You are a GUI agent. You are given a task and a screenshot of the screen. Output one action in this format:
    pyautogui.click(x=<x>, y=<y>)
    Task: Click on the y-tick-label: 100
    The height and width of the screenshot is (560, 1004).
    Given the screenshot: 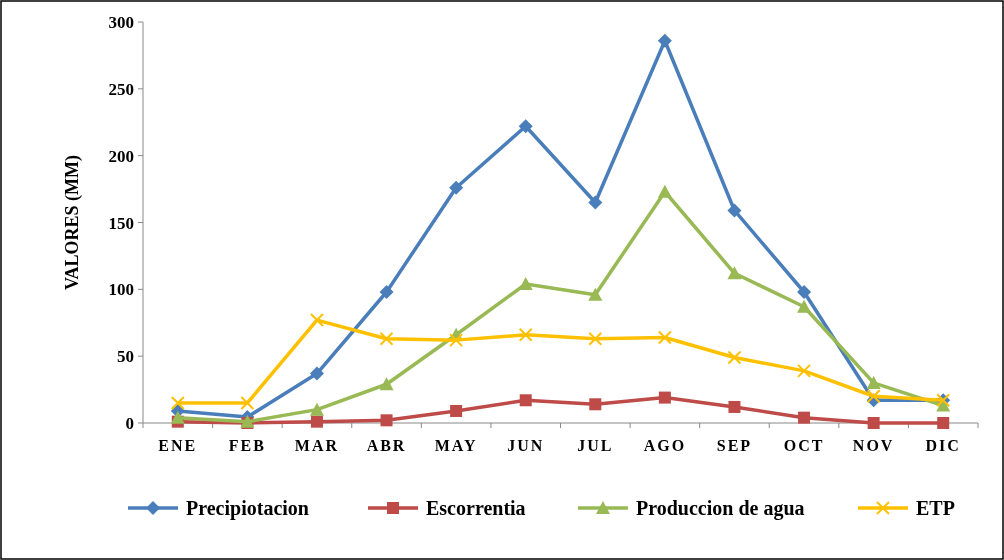 What is the action you would take?
    pyautogui.click(x=121, y=290)
    